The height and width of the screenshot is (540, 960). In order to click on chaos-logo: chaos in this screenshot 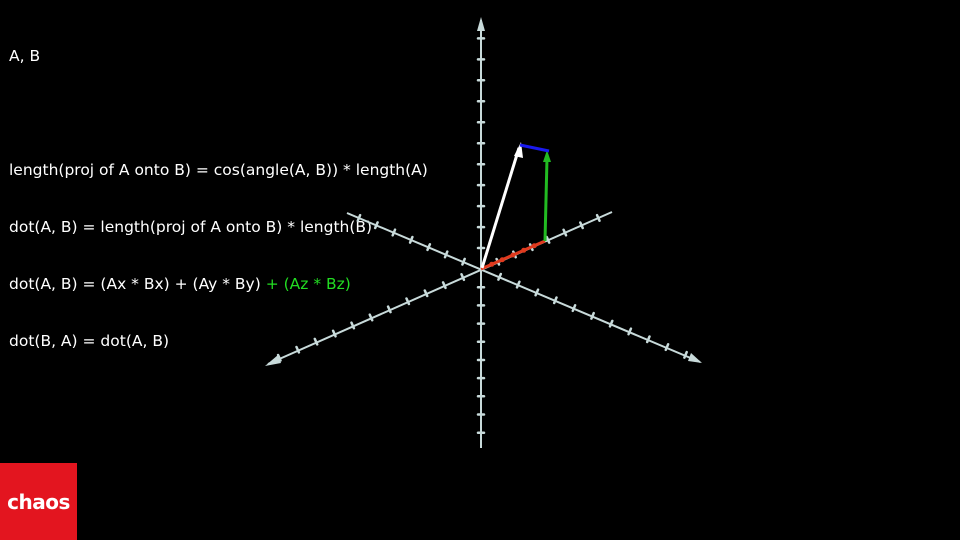, I will do `click(38, 501)`.